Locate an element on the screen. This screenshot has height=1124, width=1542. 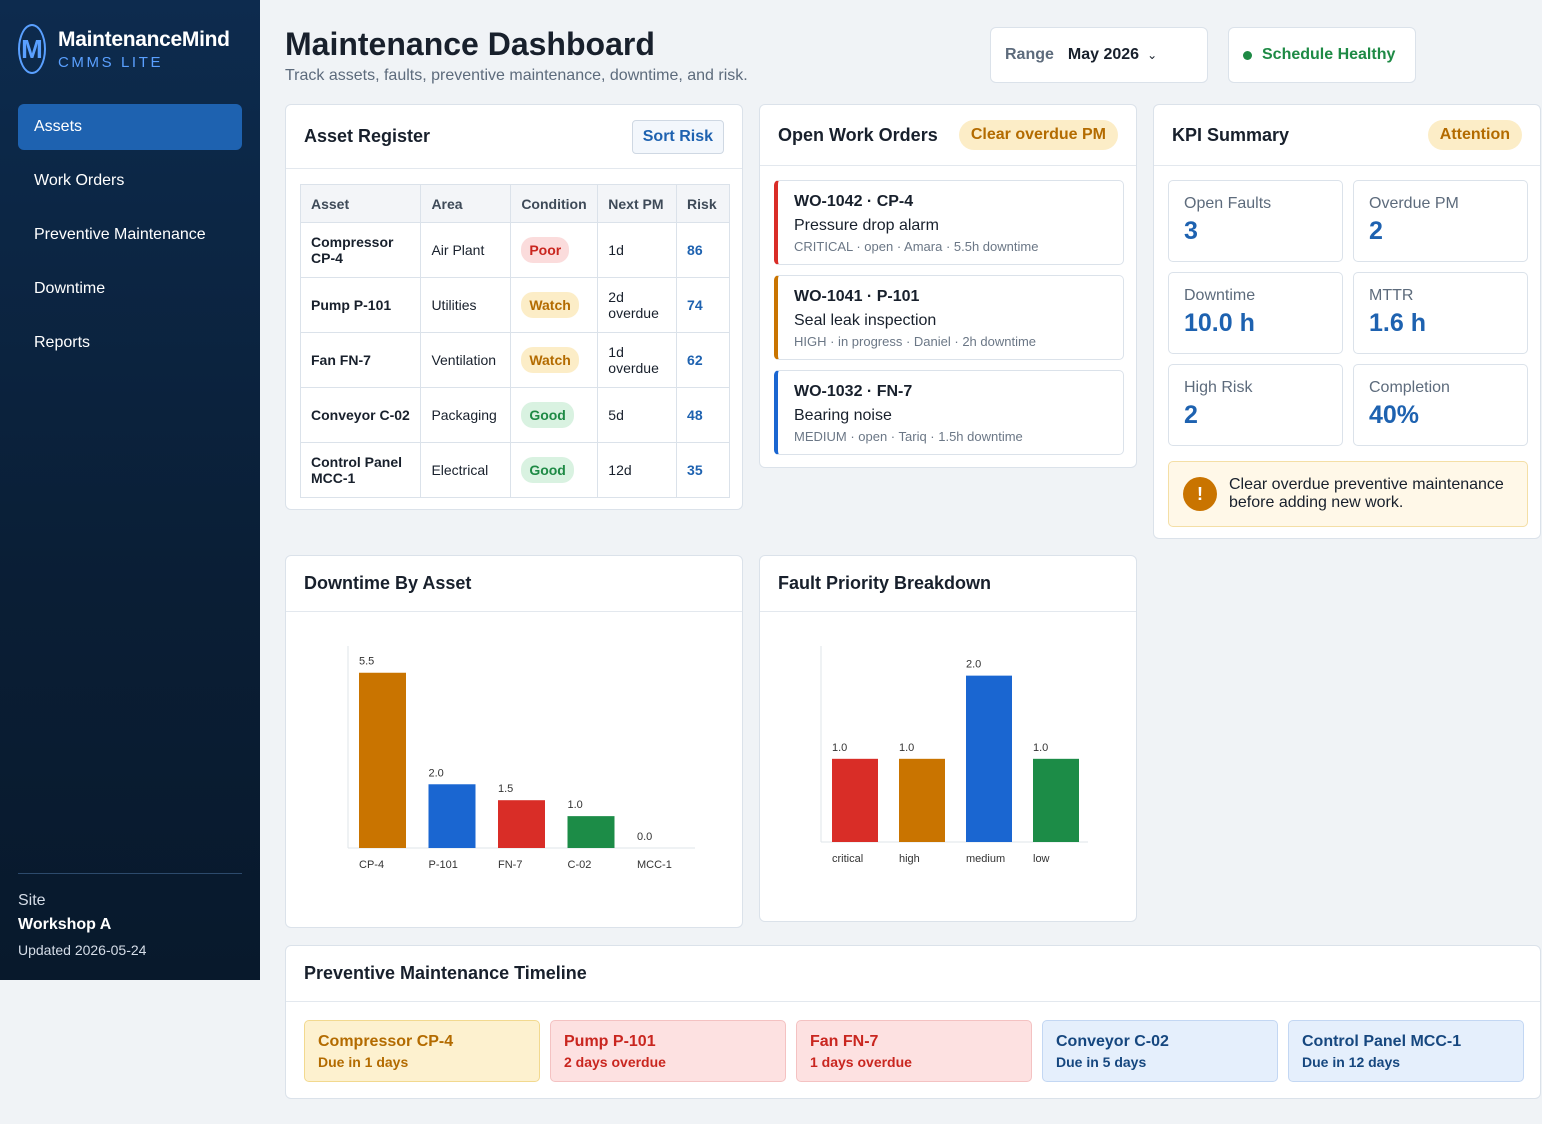
next-pm: 1d overdue is located at coordinates (637, 360).